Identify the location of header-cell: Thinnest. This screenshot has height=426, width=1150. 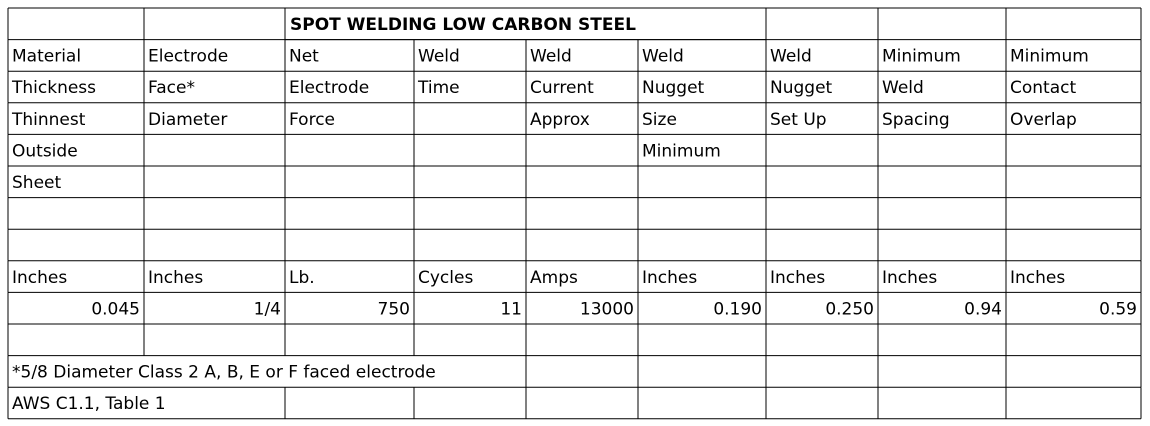
(48, 120).